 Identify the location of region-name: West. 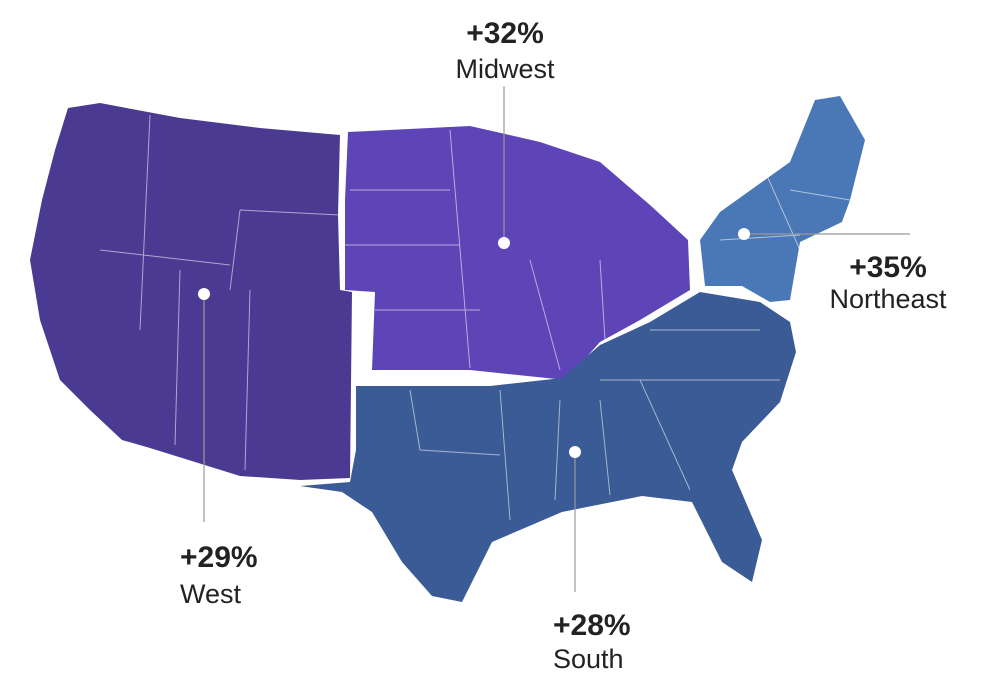
(211, 594).